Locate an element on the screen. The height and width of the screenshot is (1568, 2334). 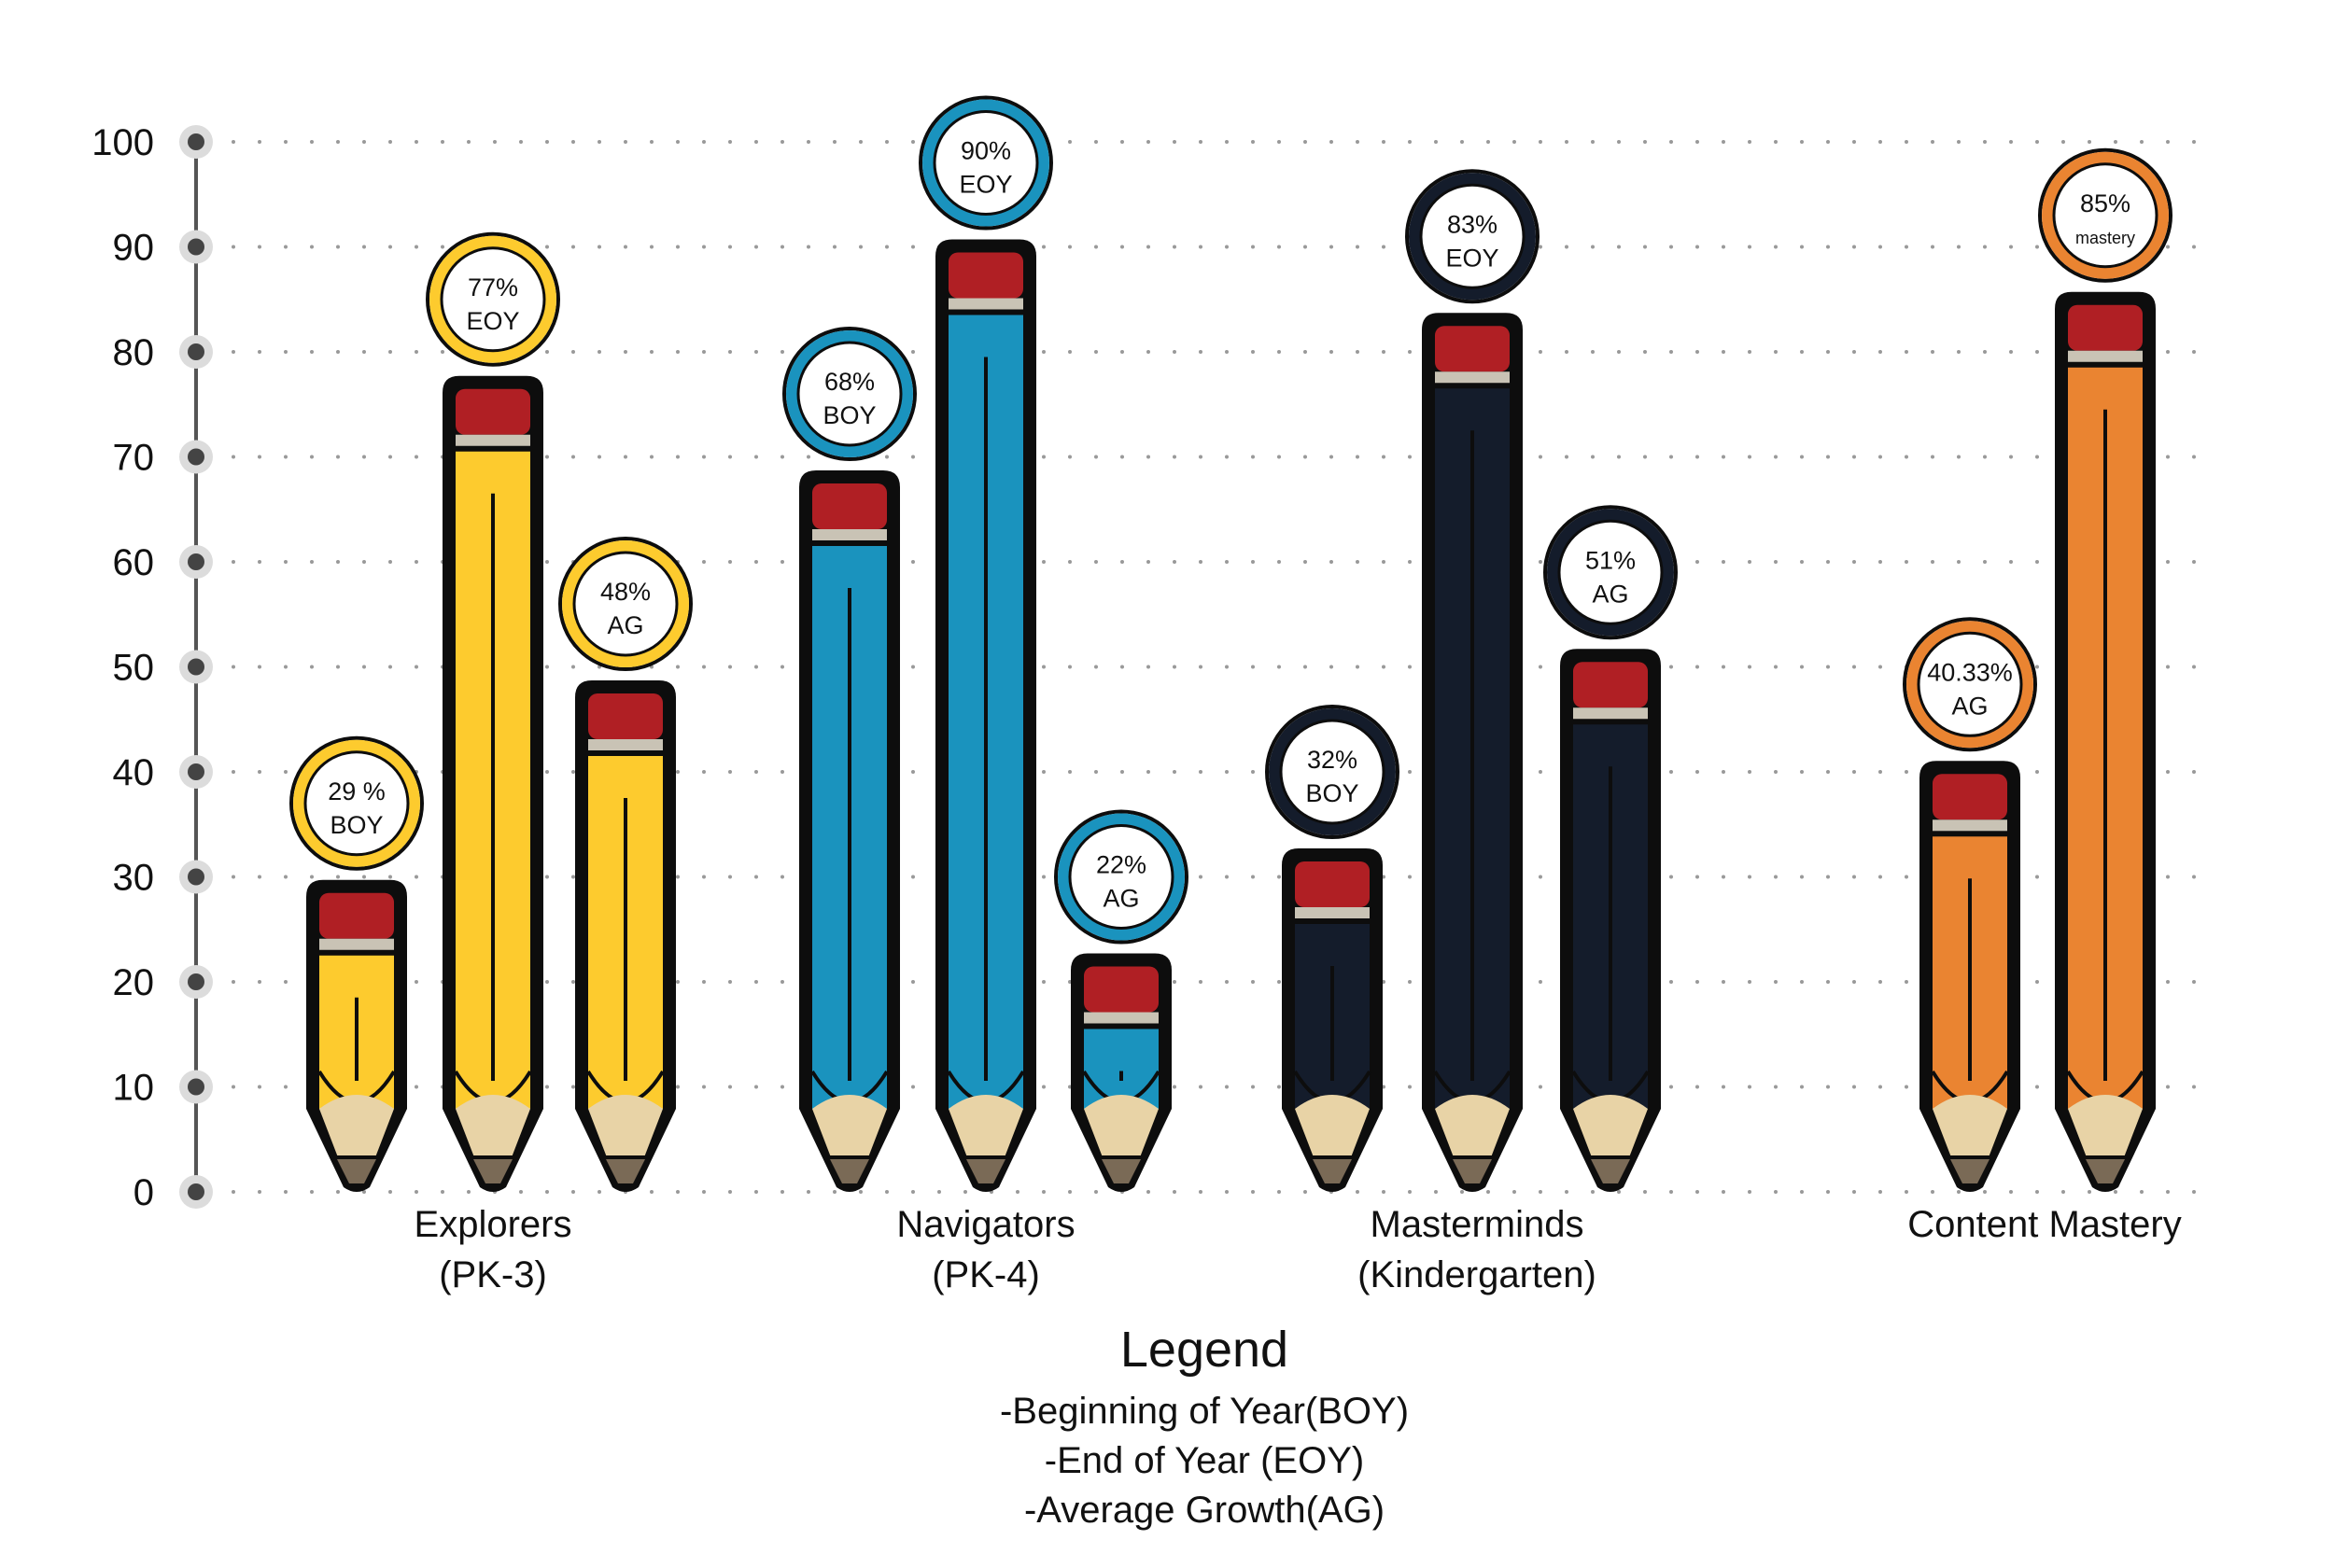
badge: 22% AG is located at coordinates (1121, 877).